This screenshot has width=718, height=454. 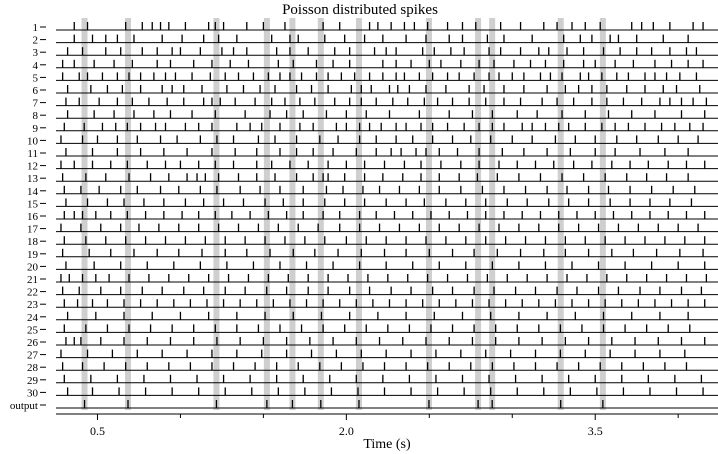 What do you see at coordinates (32, 167) in the screenshot?
I see `row-label: 12` at bounding box center [32, 167].